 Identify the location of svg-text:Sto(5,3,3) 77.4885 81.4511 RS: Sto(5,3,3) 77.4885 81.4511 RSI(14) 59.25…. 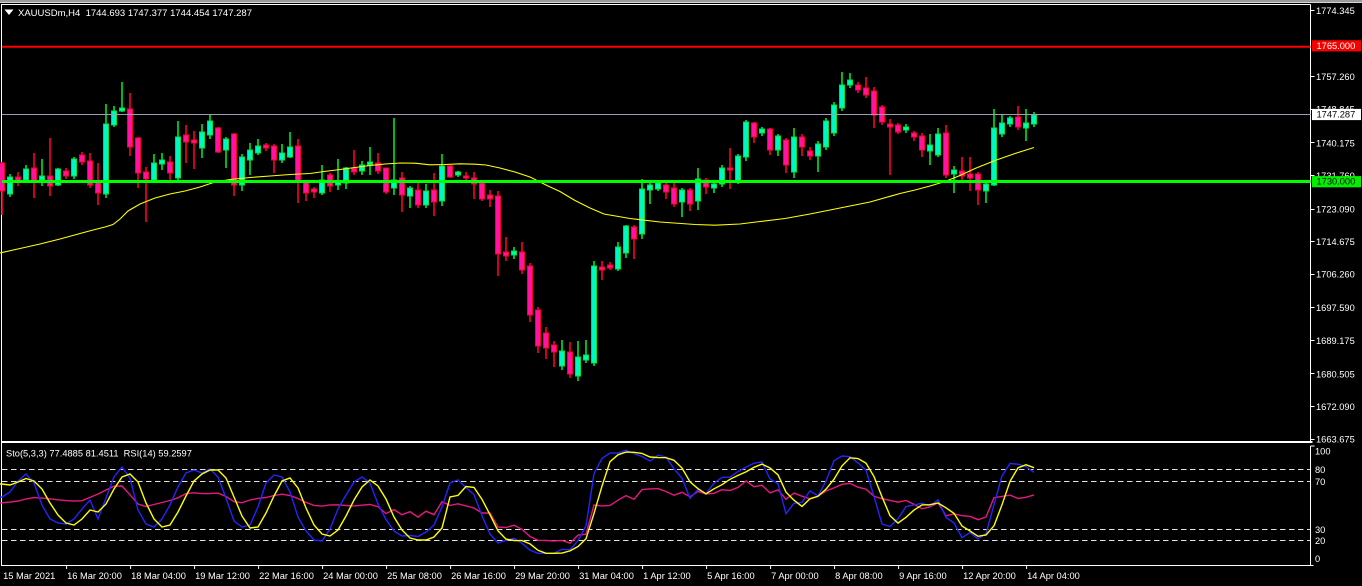
(99, 454).